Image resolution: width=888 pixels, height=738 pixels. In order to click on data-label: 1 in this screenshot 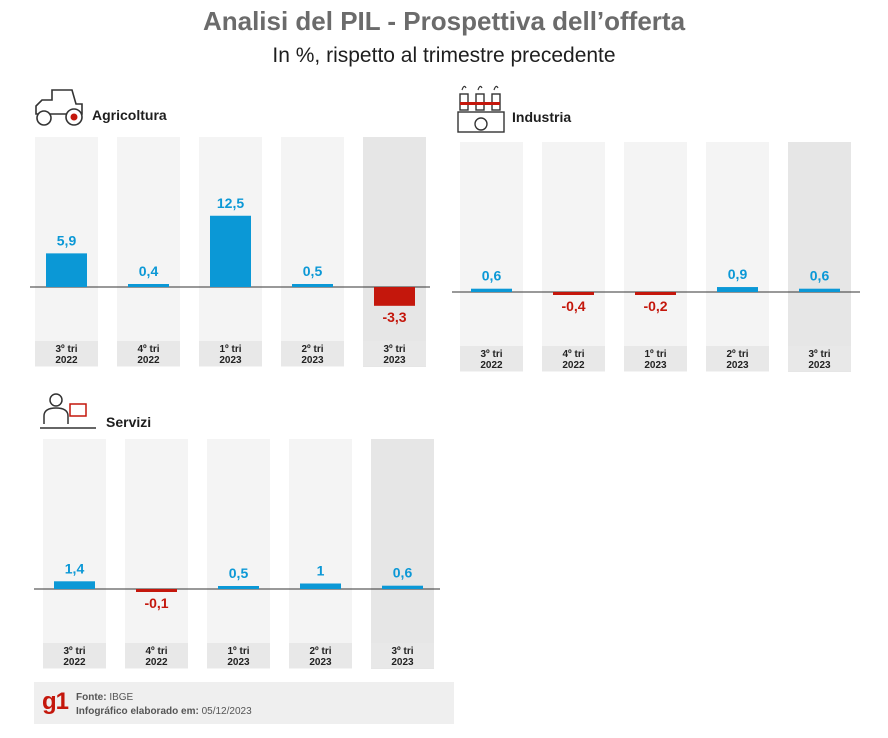, I will do `click(321, 571)`.